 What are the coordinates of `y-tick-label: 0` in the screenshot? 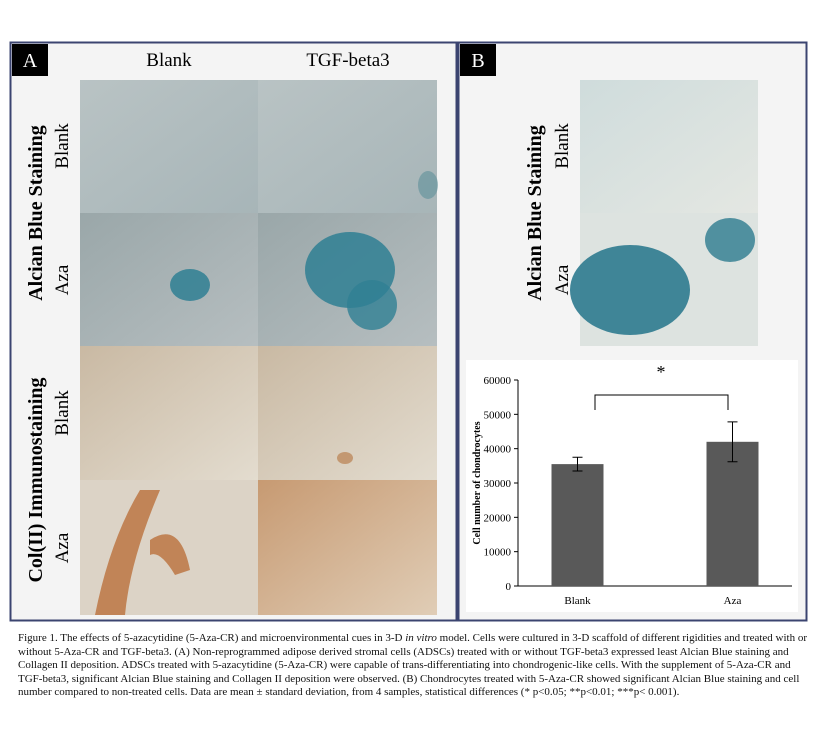 It's located at (509, 587).